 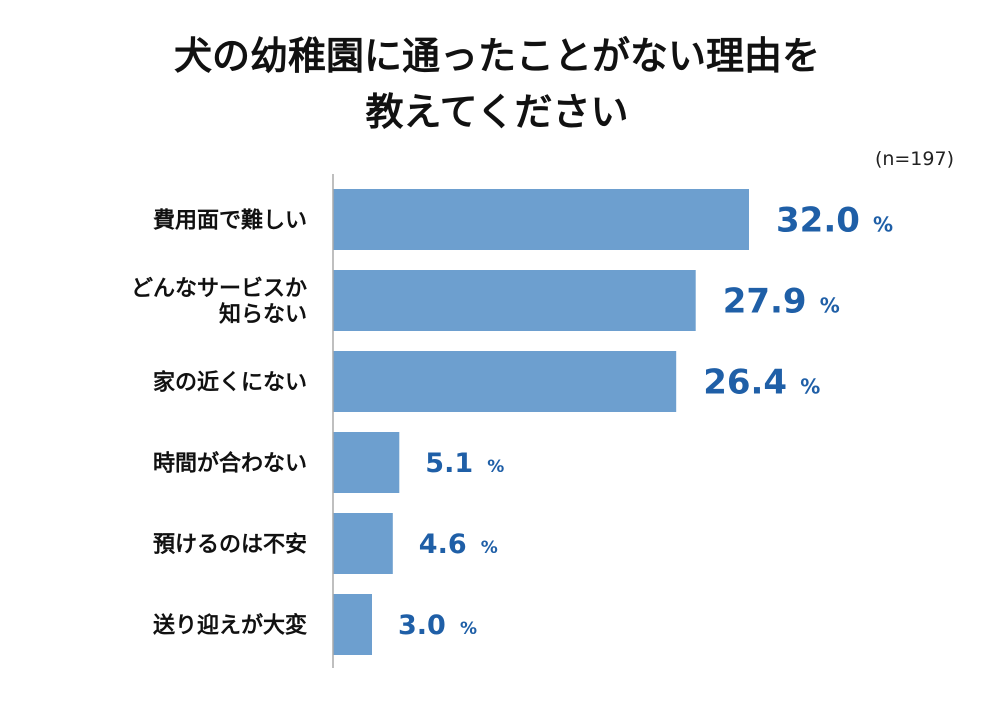 I want to click on category-label: 時間が合わない, so click(x=230, y=464).